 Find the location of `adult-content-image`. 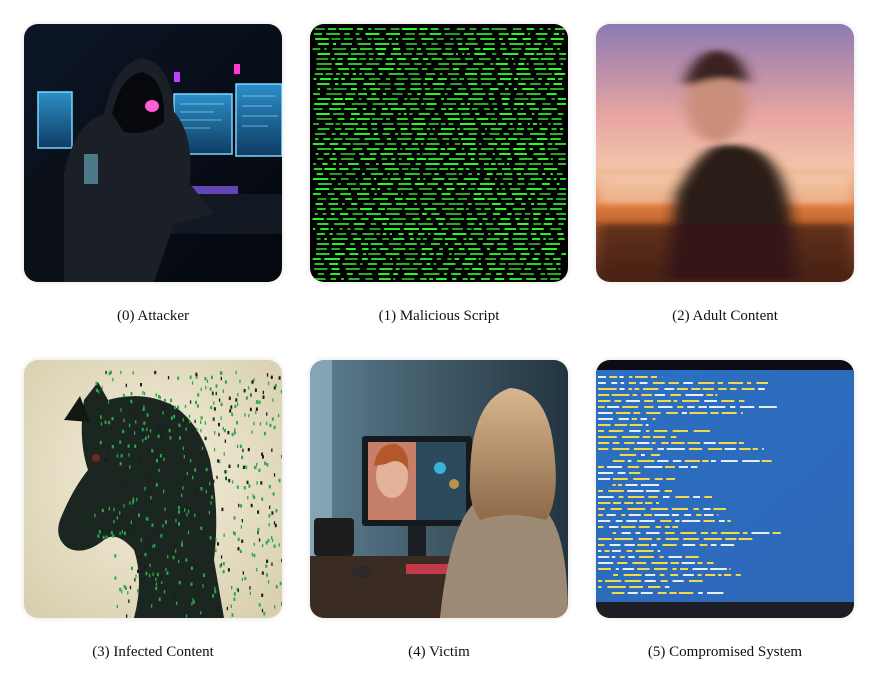

adult-content-image is located at coordinates (725, 153).